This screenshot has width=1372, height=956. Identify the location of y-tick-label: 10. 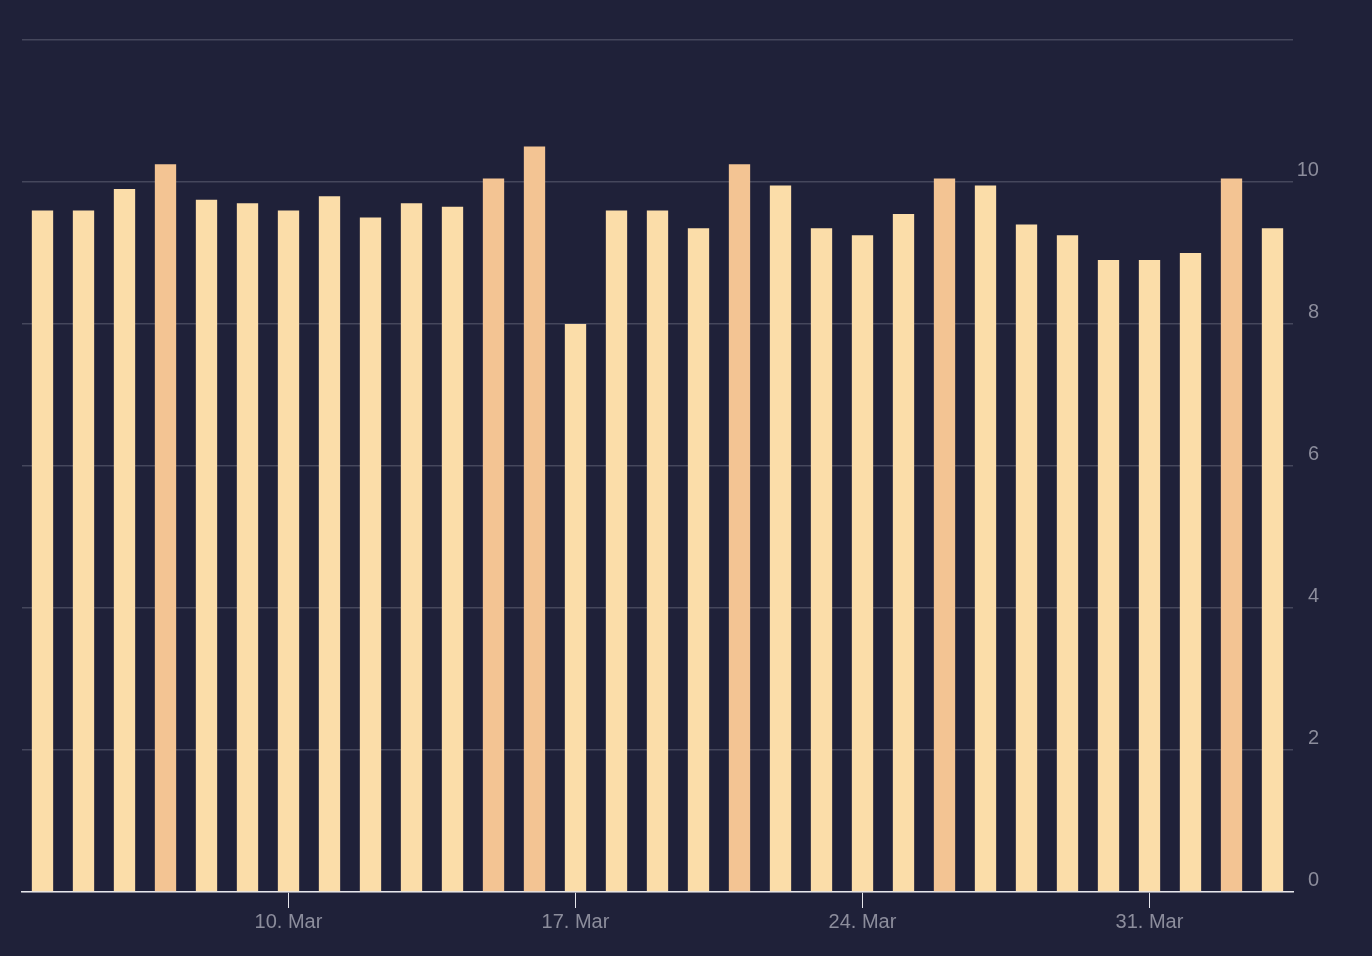
(1307, 168).